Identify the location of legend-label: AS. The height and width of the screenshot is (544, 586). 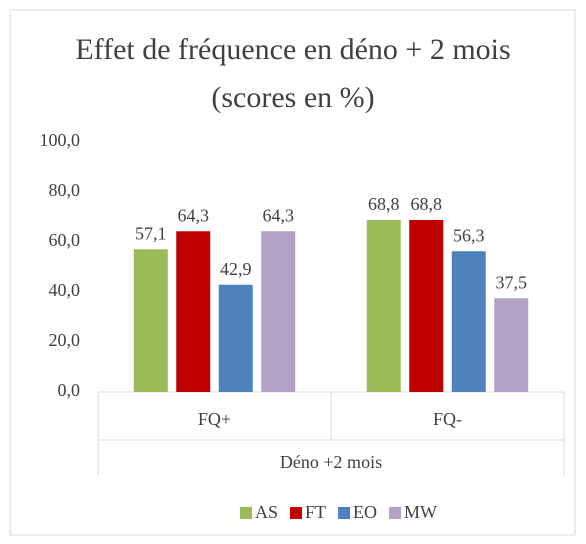
(266, 512).